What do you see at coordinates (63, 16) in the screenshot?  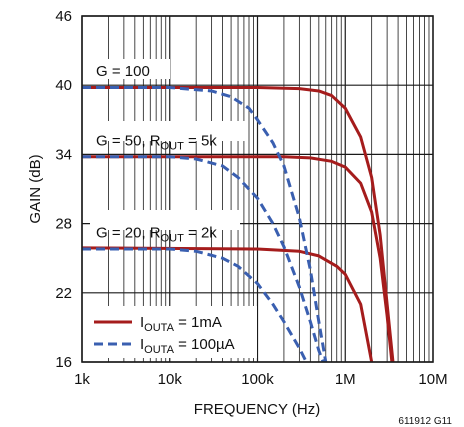 I see `y-tick-label: 46` at bounding box center [63, 16].